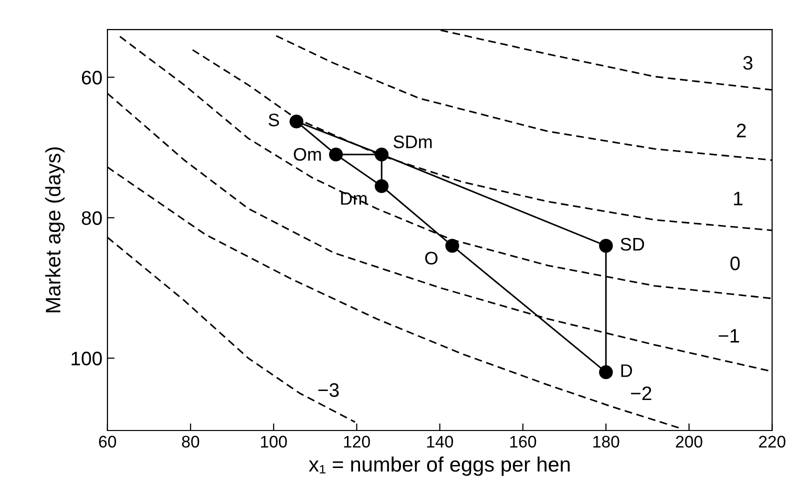 This screenshot has height=492, width=796. What do you see at coordinates (440, 442) in the screenshot?
I see `x-tick-label: 140` at bounding box center [440, 442].